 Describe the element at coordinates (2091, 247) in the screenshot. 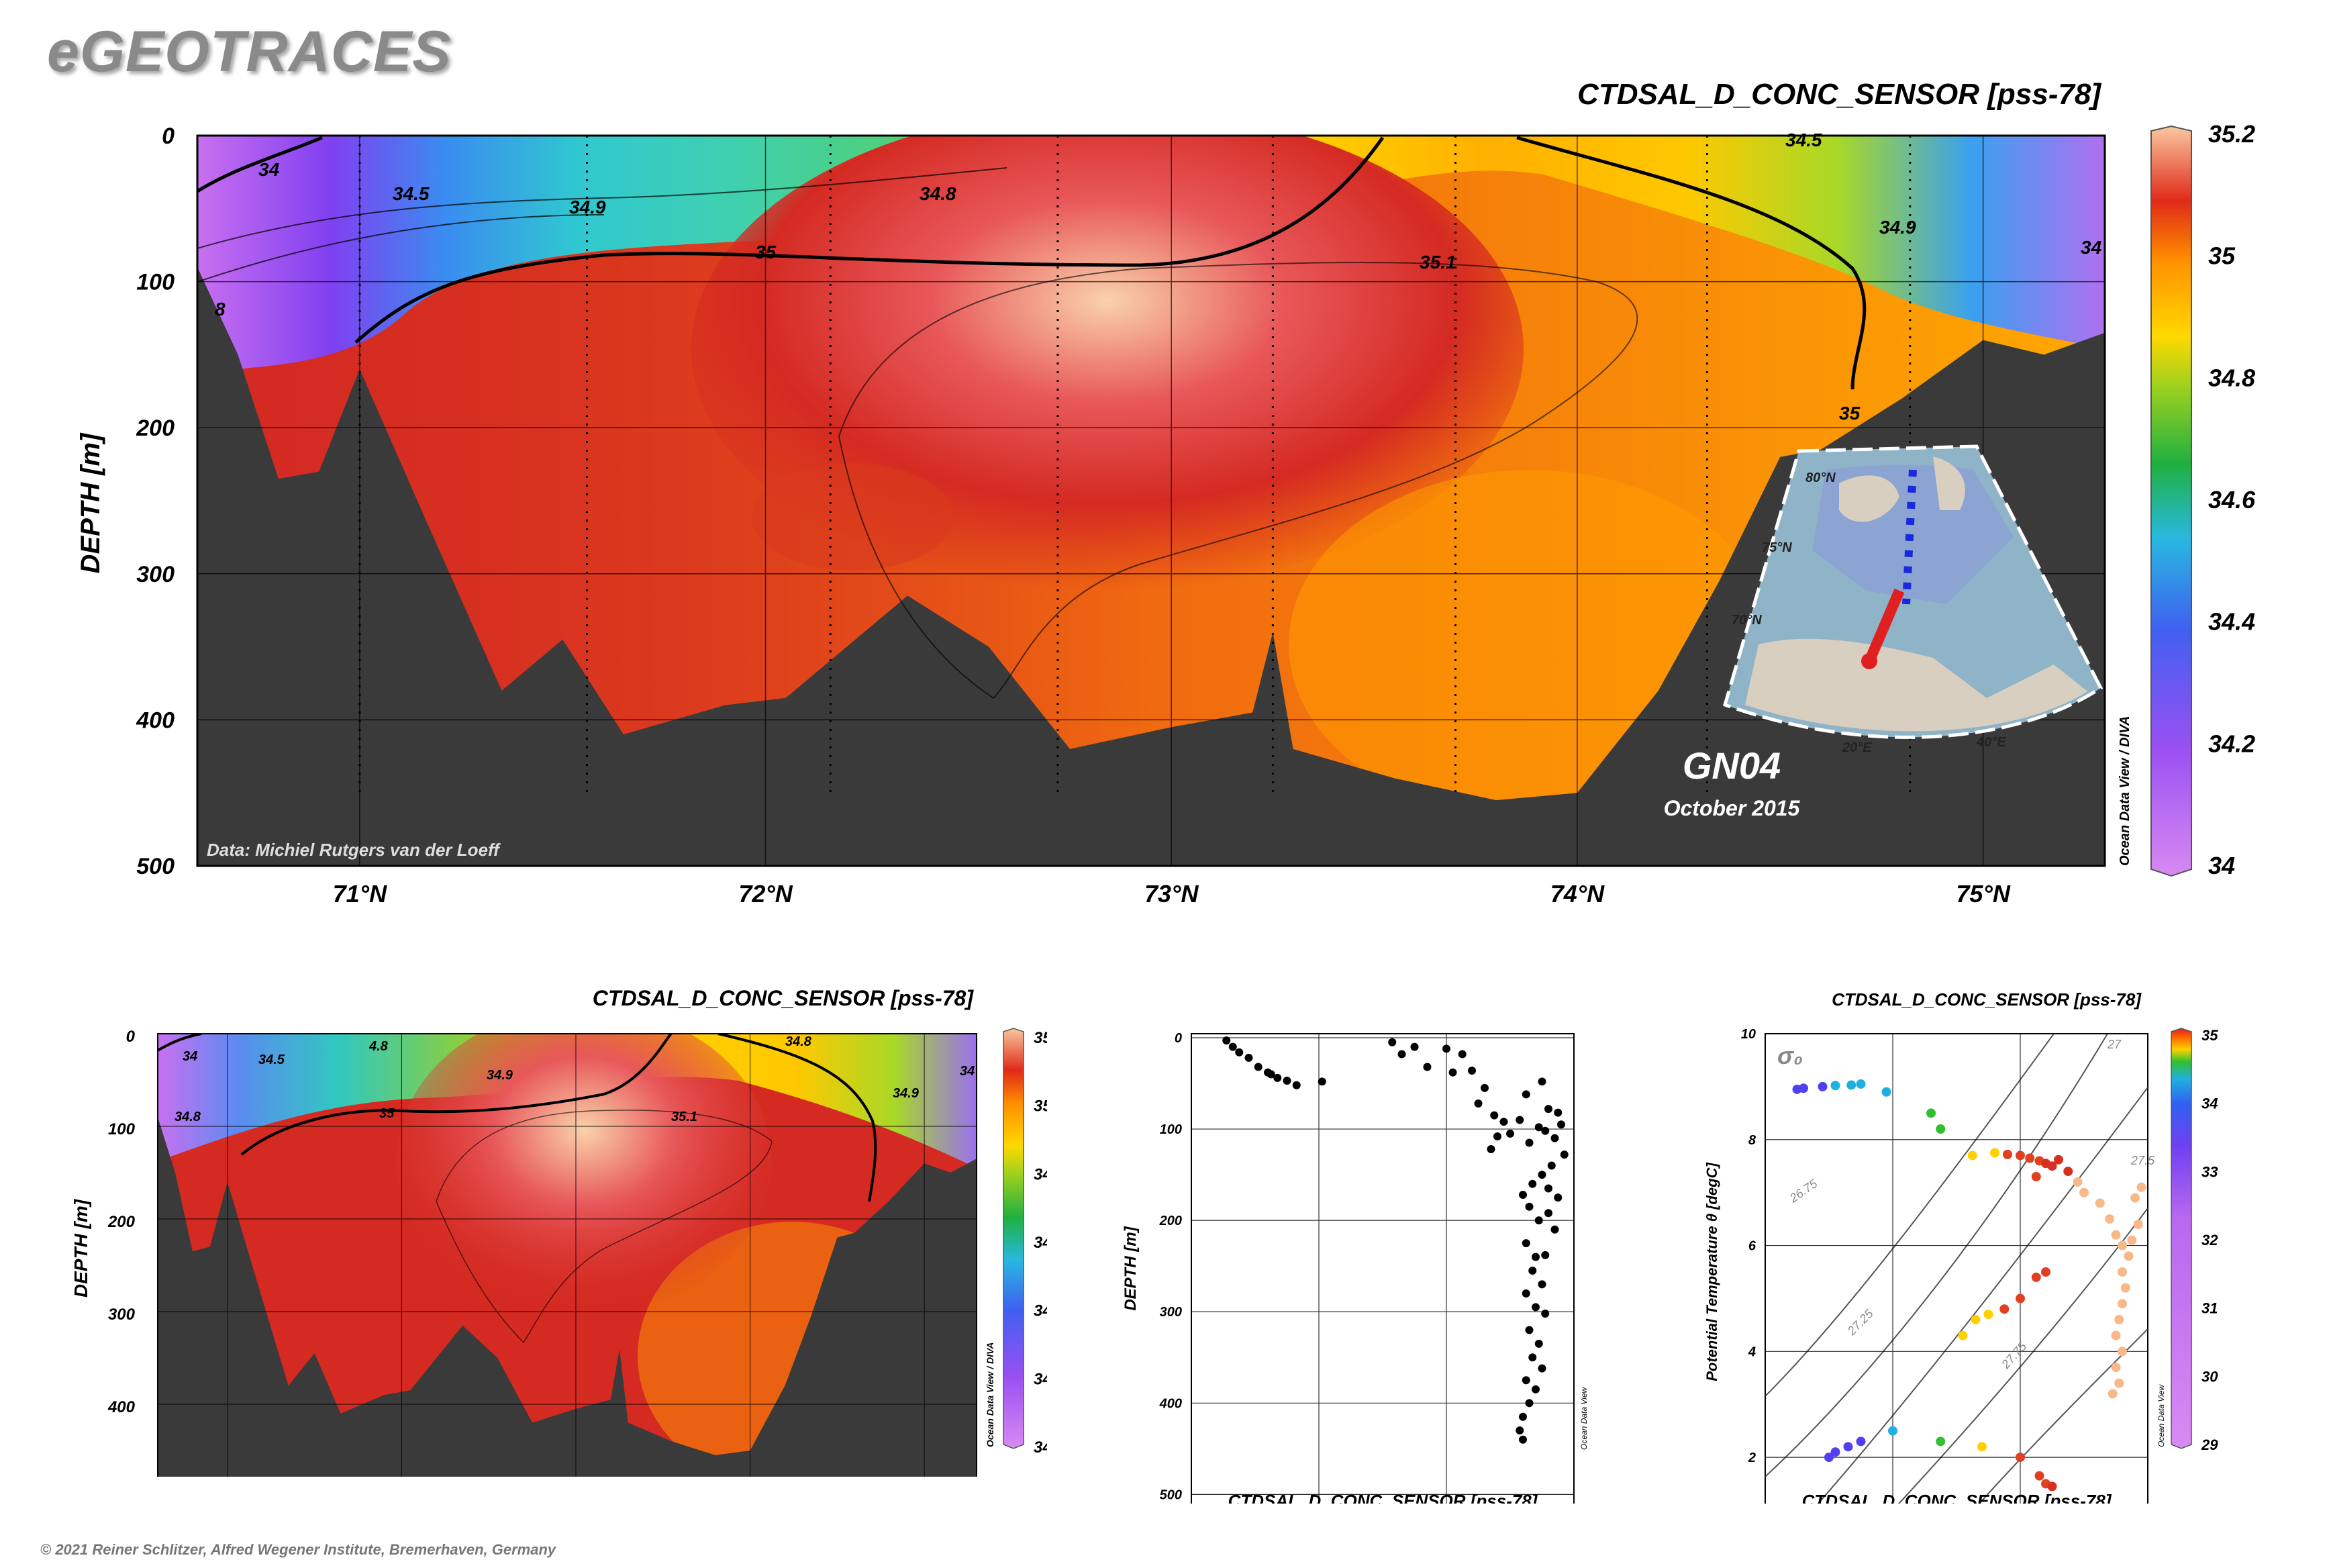

I see `contour-label: 34` at that location.